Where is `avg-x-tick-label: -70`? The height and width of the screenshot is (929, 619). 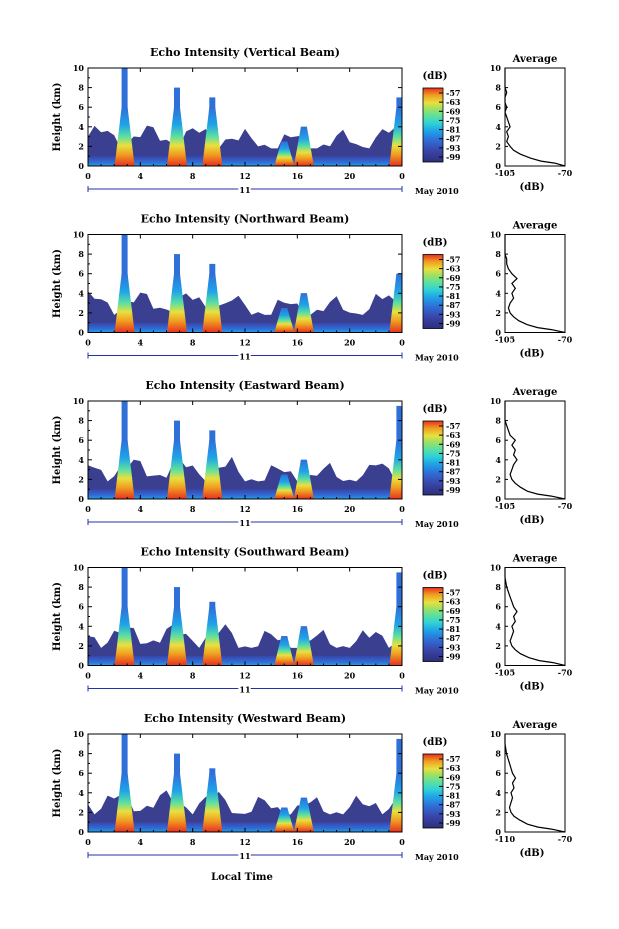
avg-x-tick-label: -70 is located at coordinates (565, 839).